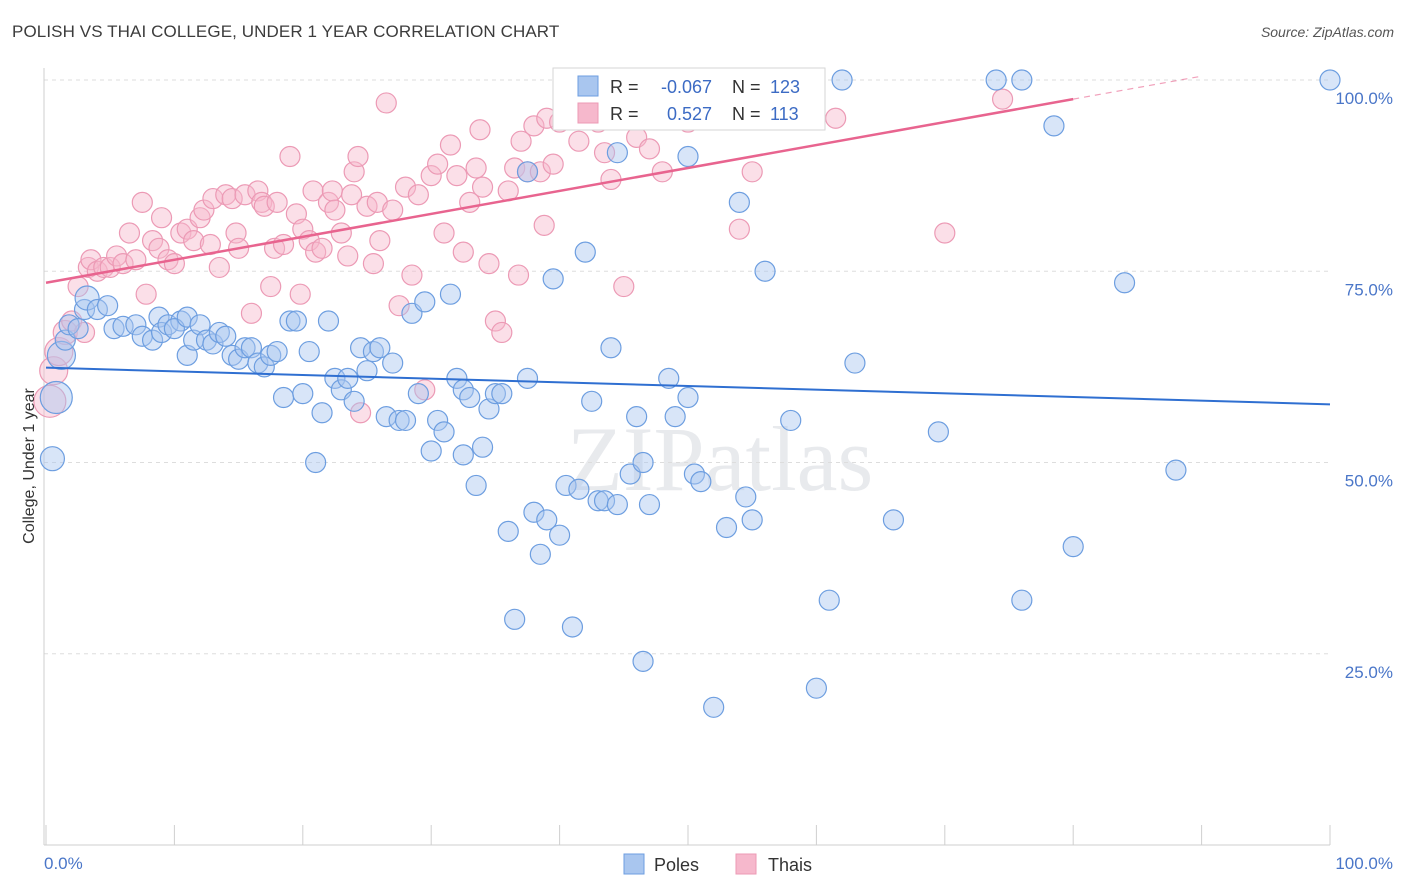 The height and width of the screenshot is (892, 1406). What do you see at coordinates (689, 99) in the screenshot?
I see `legend: R = -0.067 N = 123 R = 0.527 N = 113` at bounding box center [689, 99].